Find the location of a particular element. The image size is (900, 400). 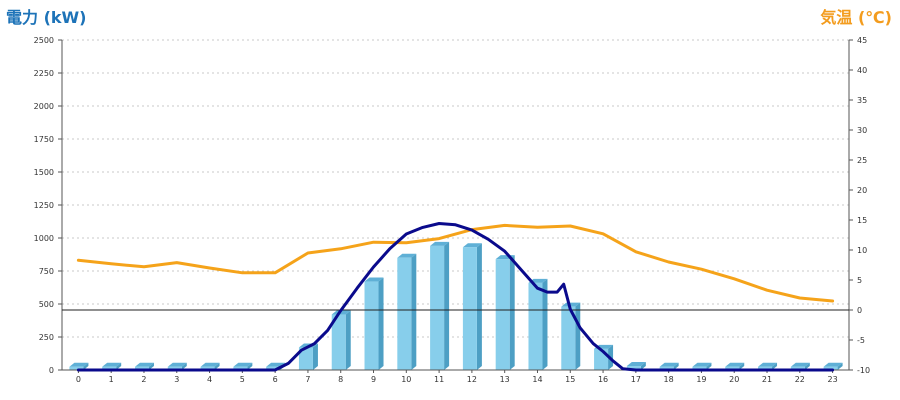

x-tick-label: 10 is located at coordinates (406, 379).